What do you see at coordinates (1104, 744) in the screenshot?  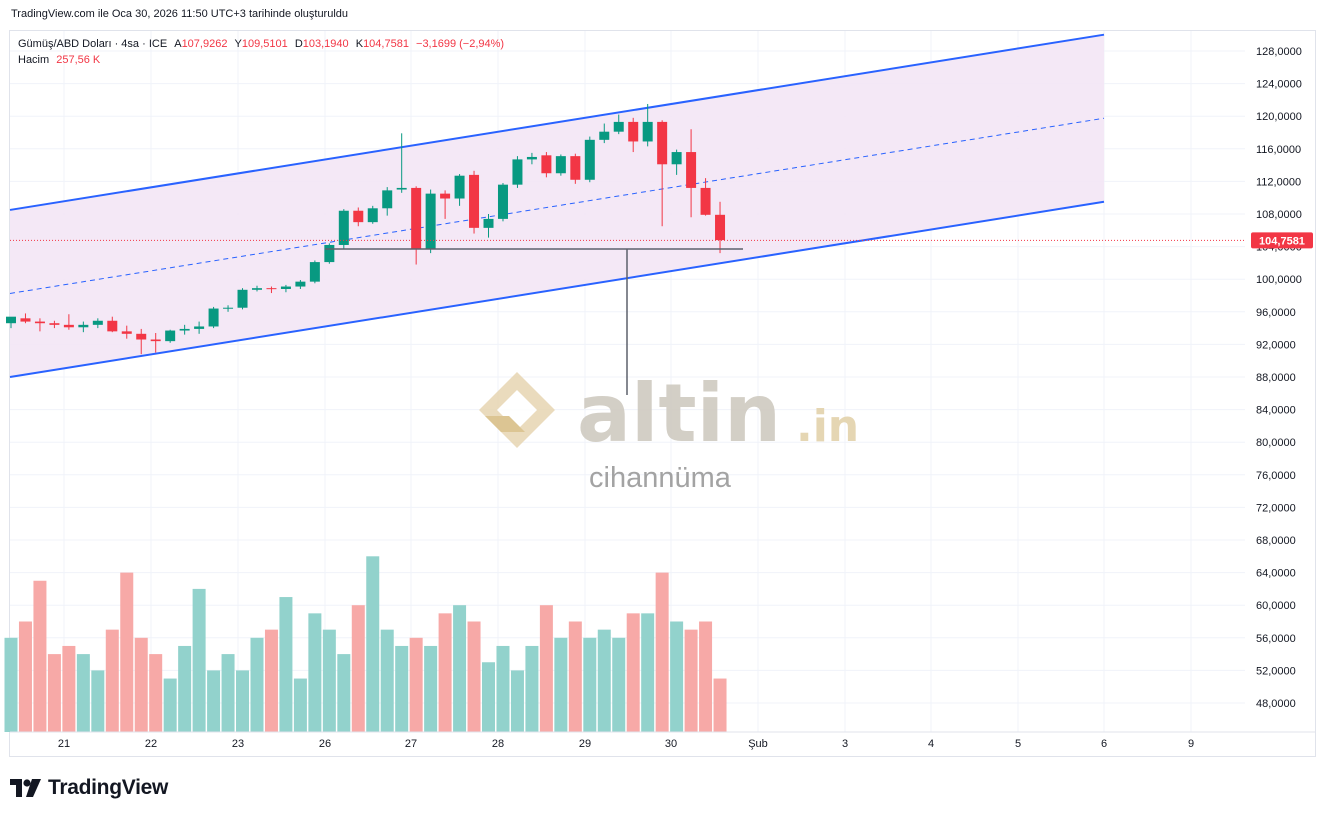 I see `time-tick-label: 6` at bounding box center [1104, 744].